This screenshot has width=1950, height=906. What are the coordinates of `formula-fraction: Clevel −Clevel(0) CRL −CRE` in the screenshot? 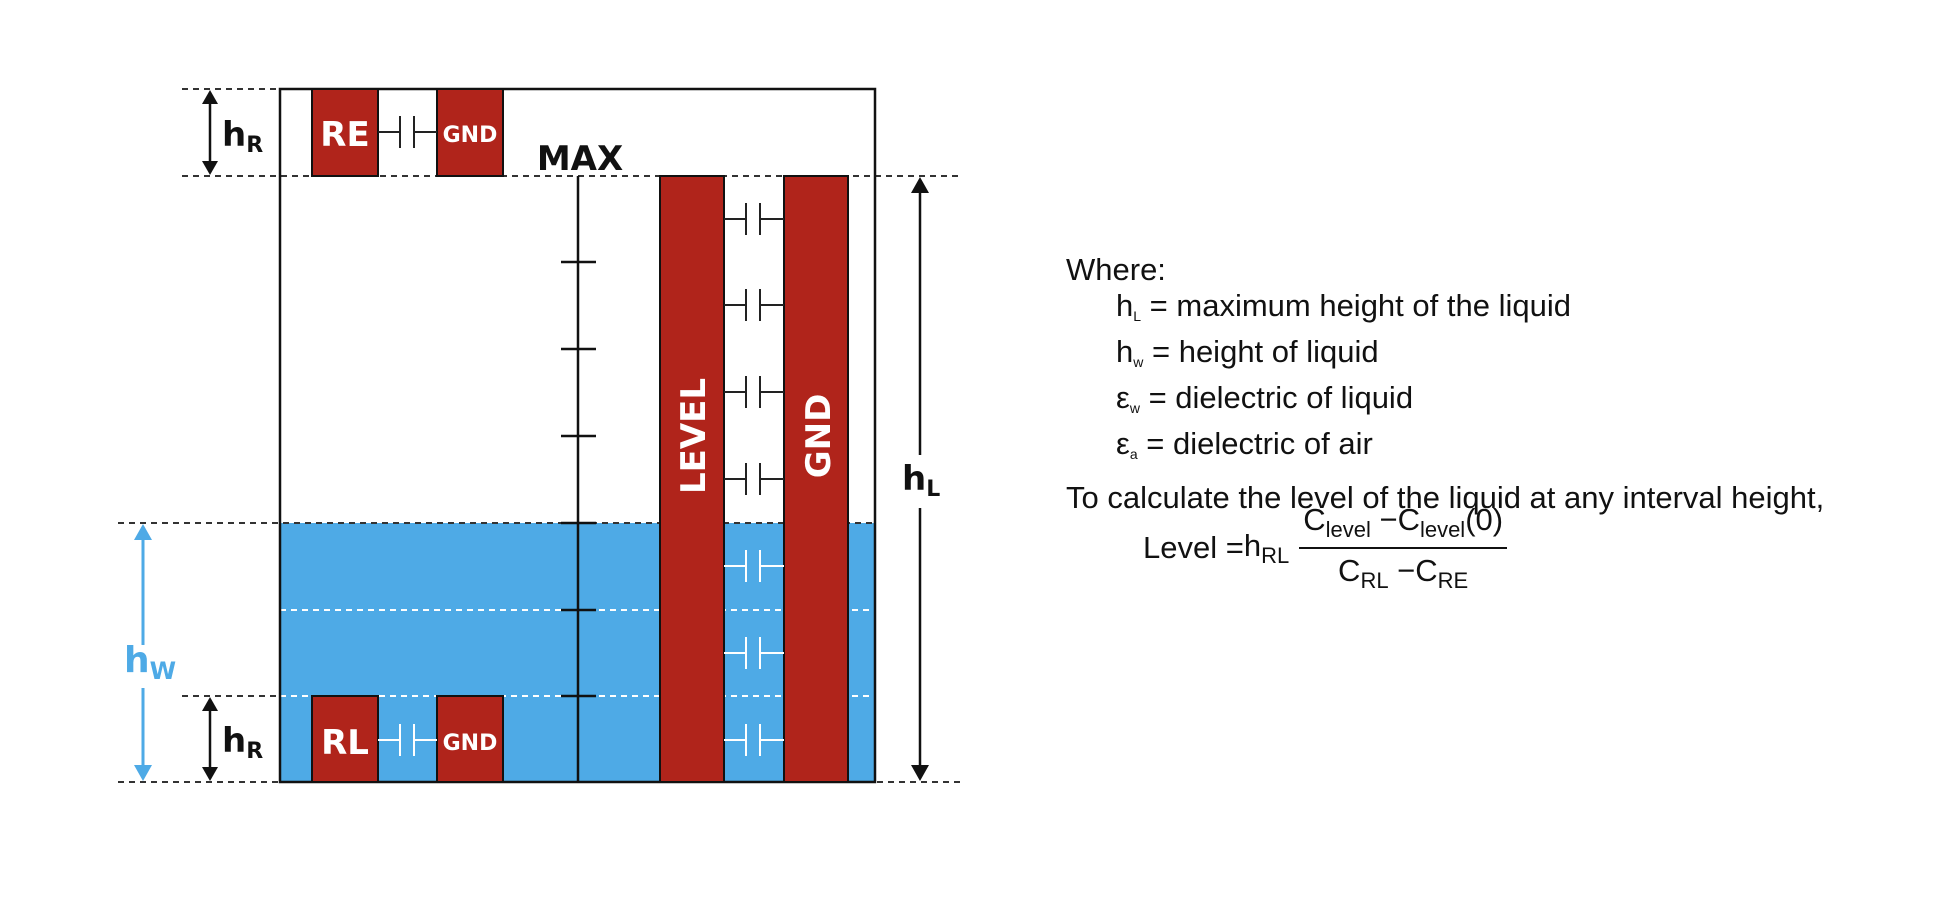 It's located at (1403, 548).